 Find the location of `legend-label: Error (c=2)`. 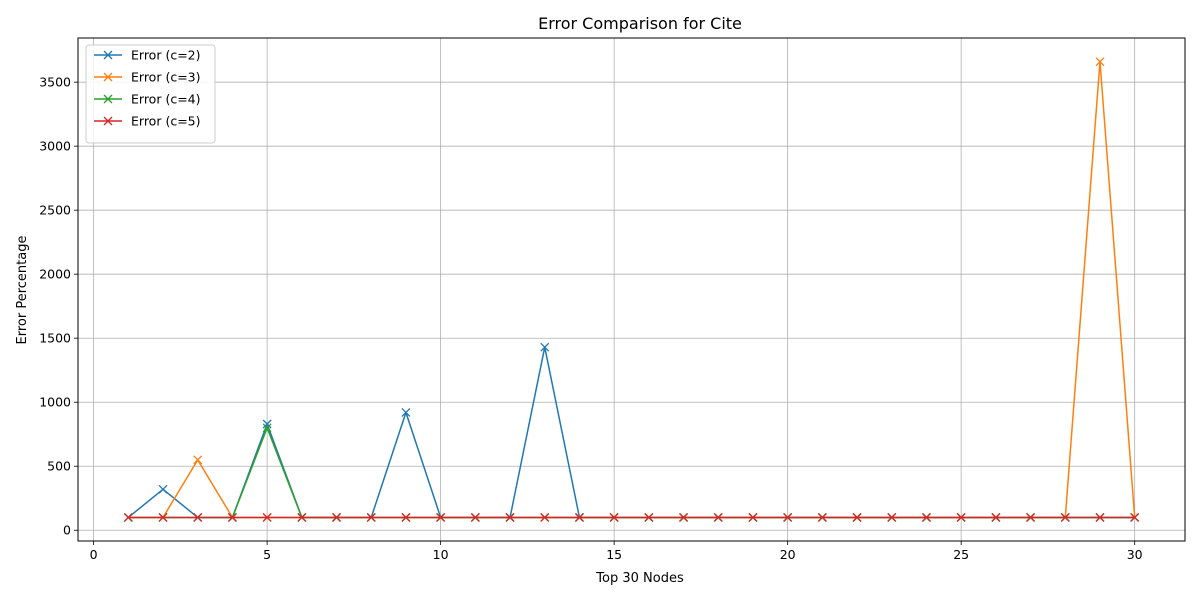

legend-label: Error (c=2) is located at coordinates (166, 55).